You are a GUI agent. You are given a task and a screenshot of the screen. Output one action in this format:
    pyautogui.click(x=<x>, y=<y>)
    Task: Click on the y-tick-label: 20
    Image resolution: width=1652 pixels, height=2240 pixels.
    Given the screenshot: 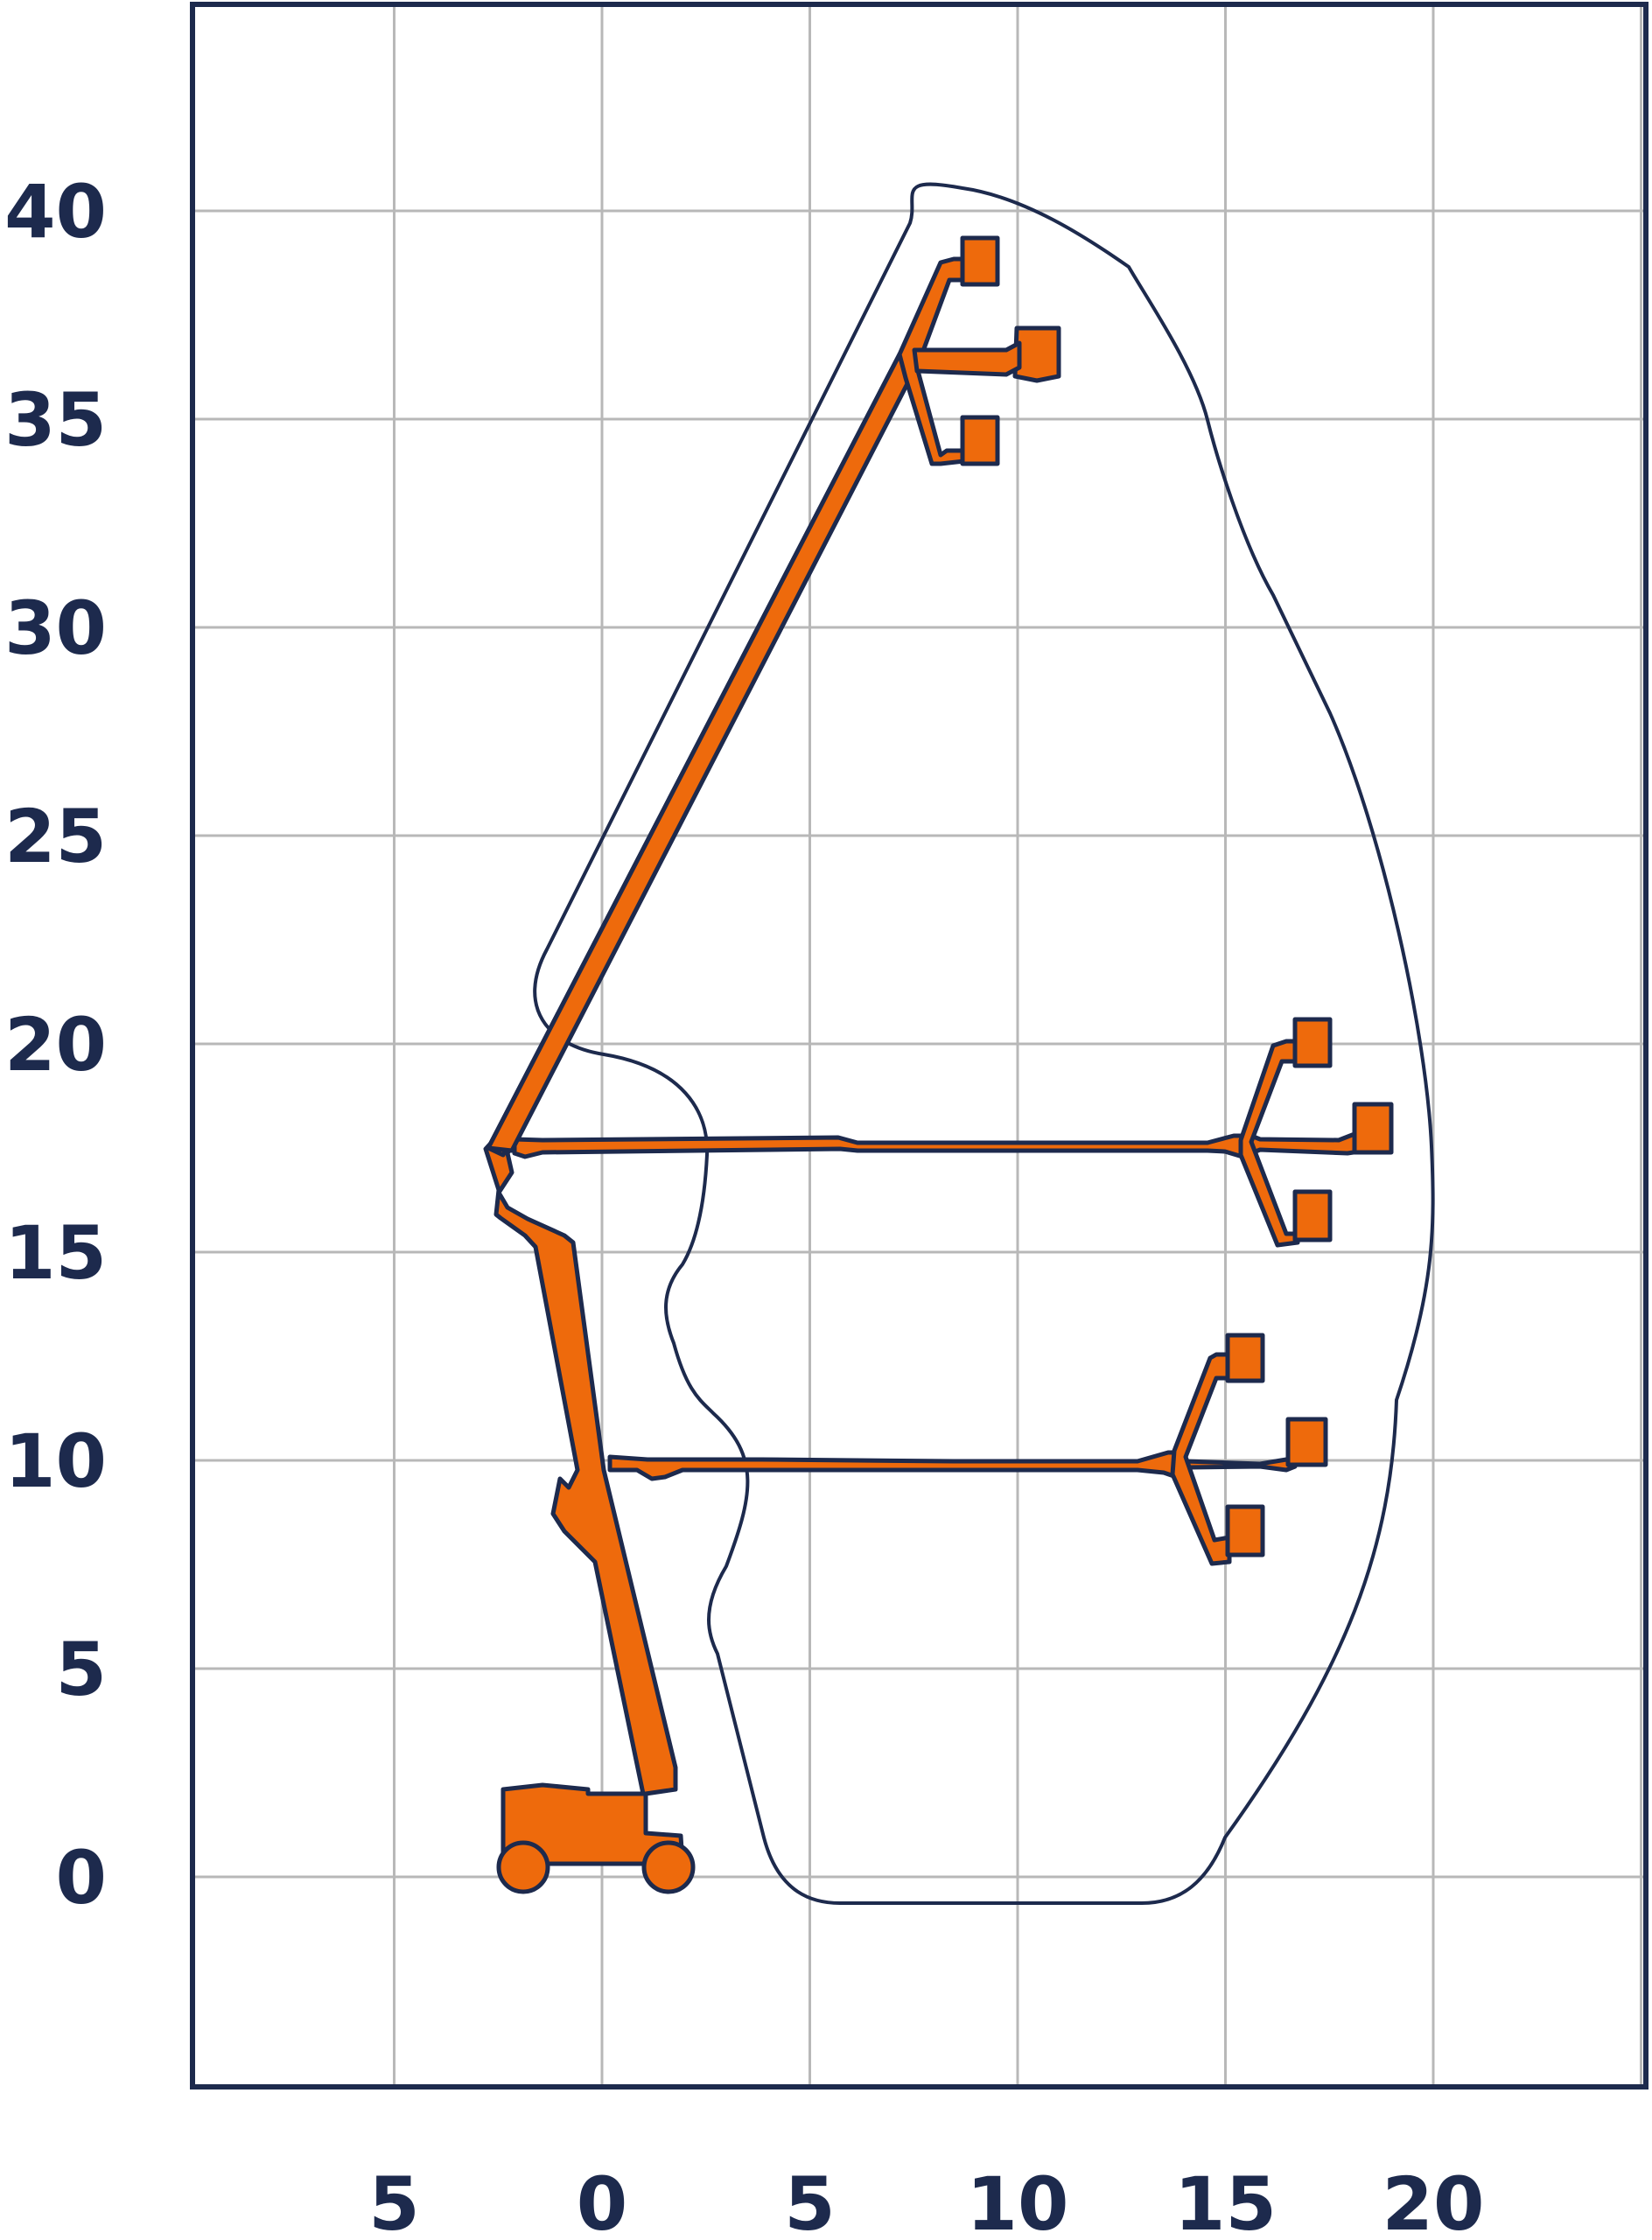 What is the action you would take?
    pyautogui.click(x=55, y=1045)
    